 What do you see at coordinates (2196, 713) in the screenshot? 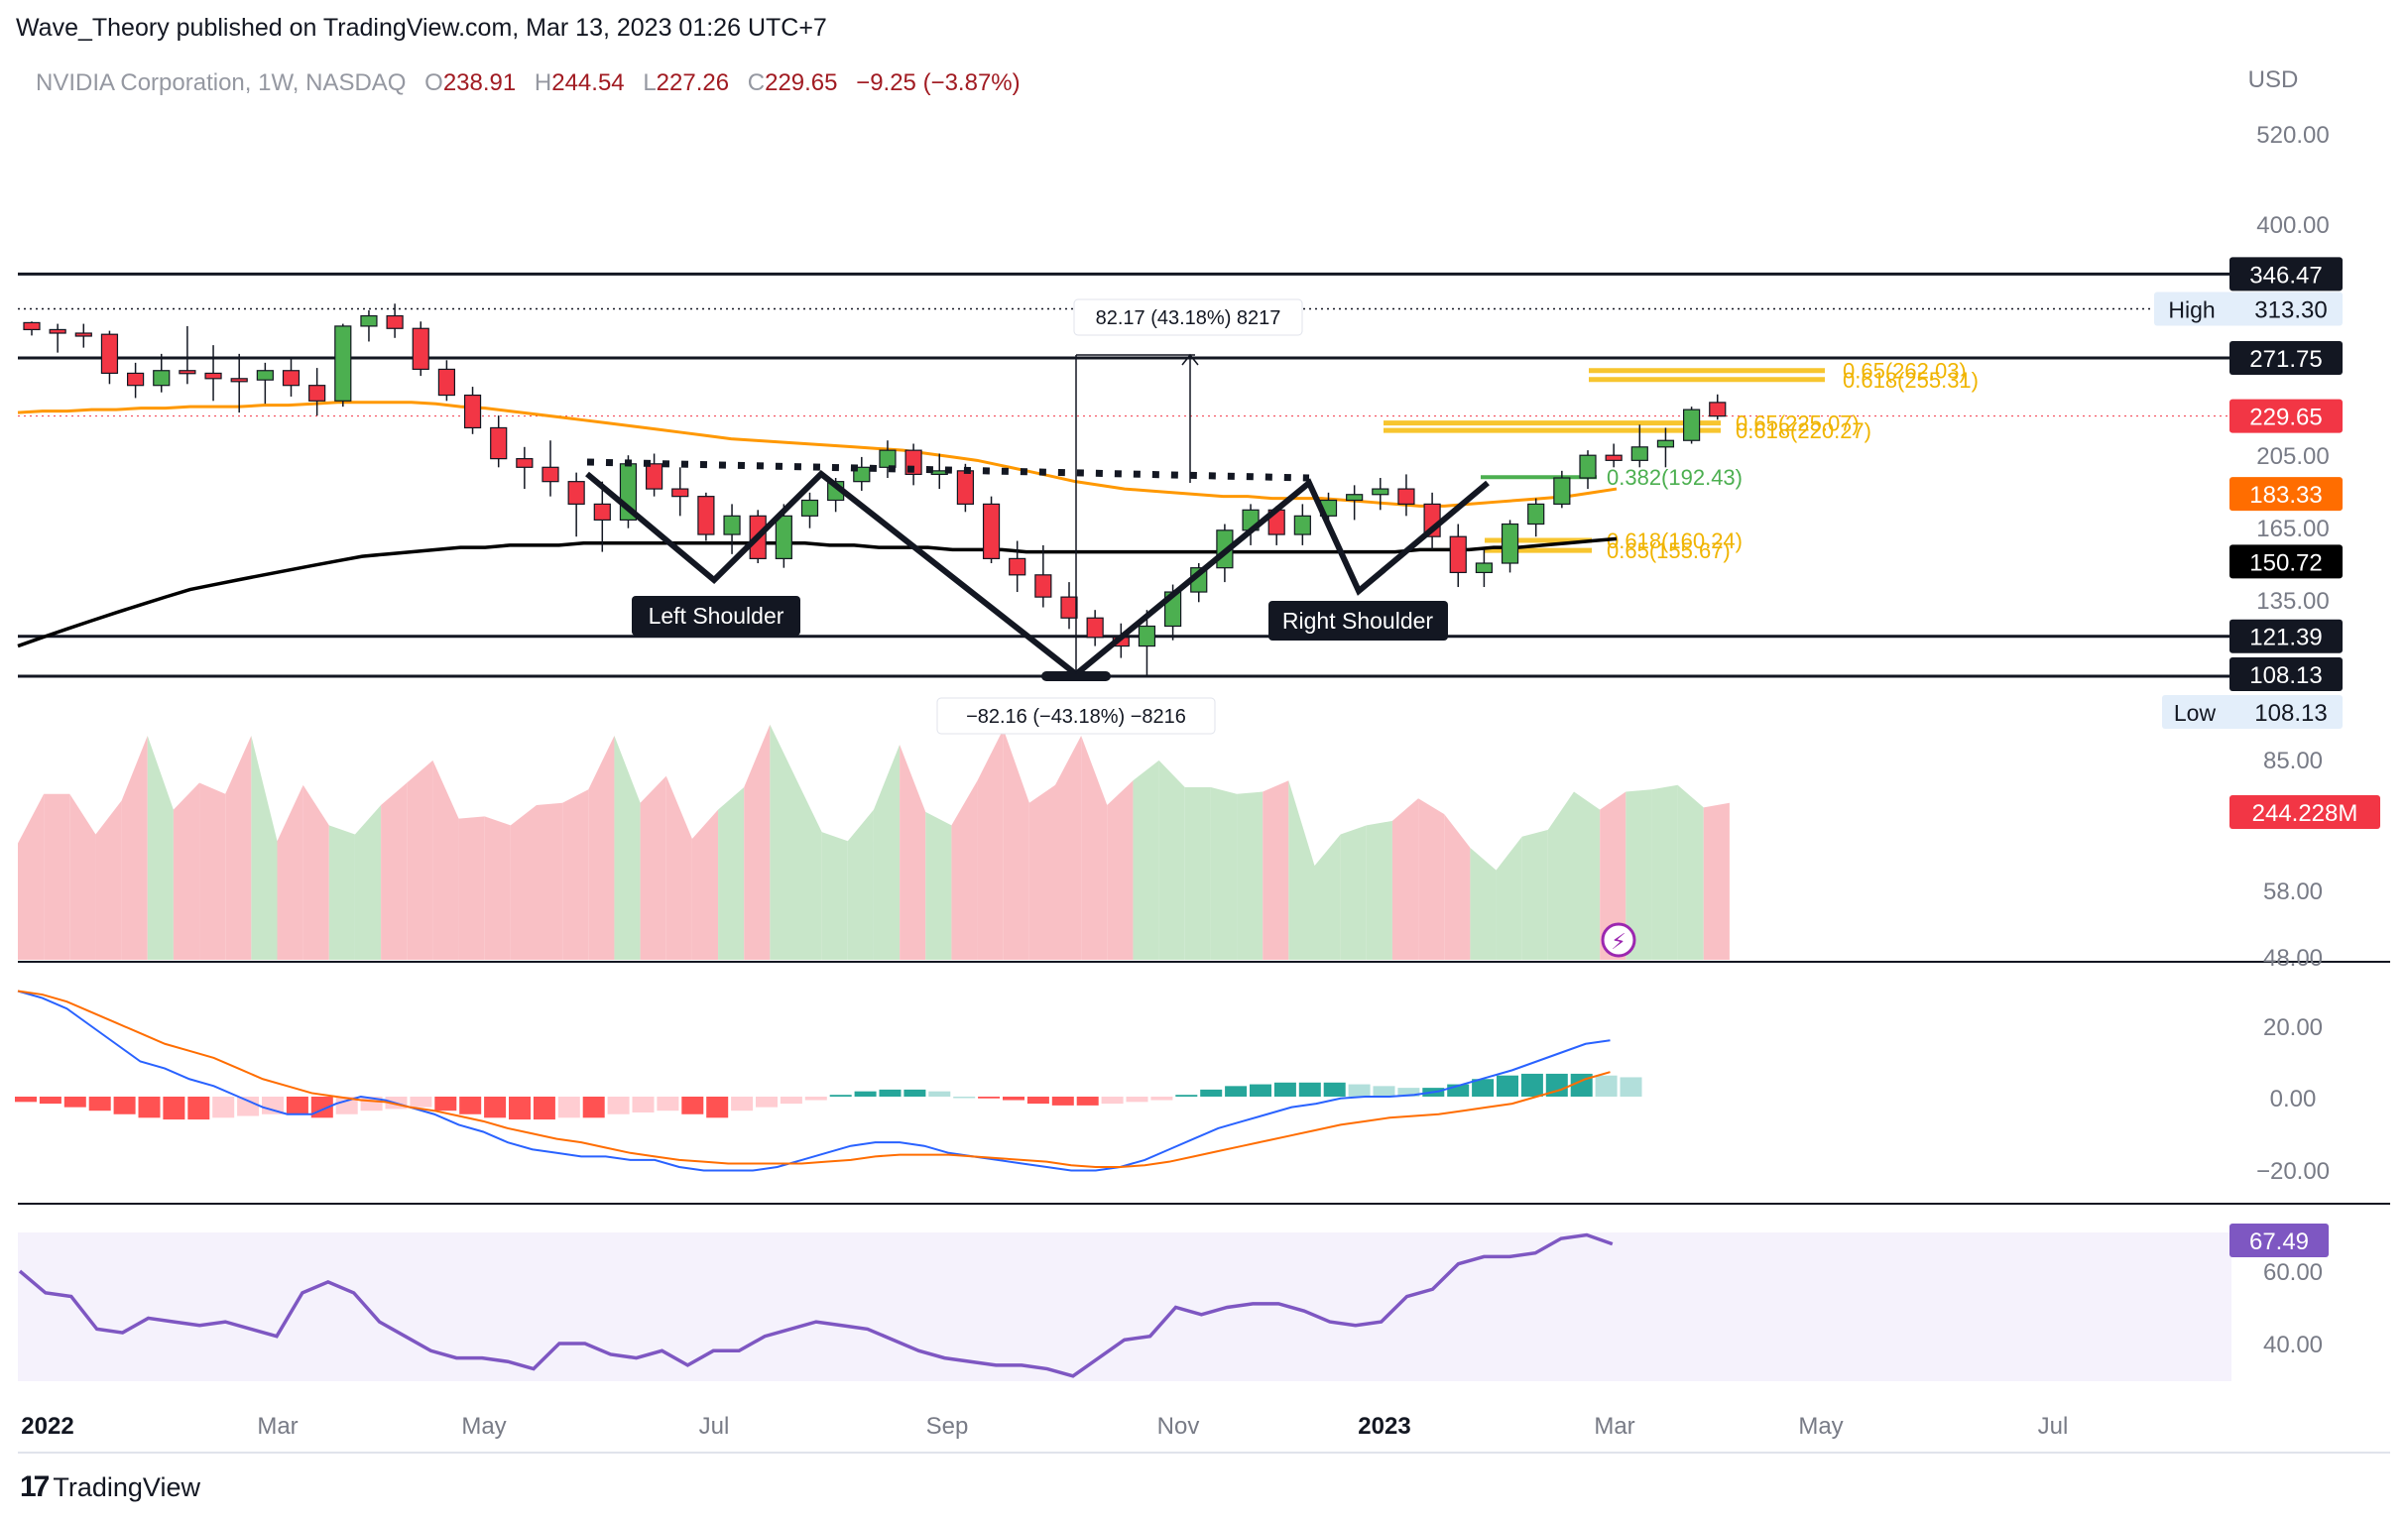
I see `low-tag-label: Low` at bounding box center [2196, 713].